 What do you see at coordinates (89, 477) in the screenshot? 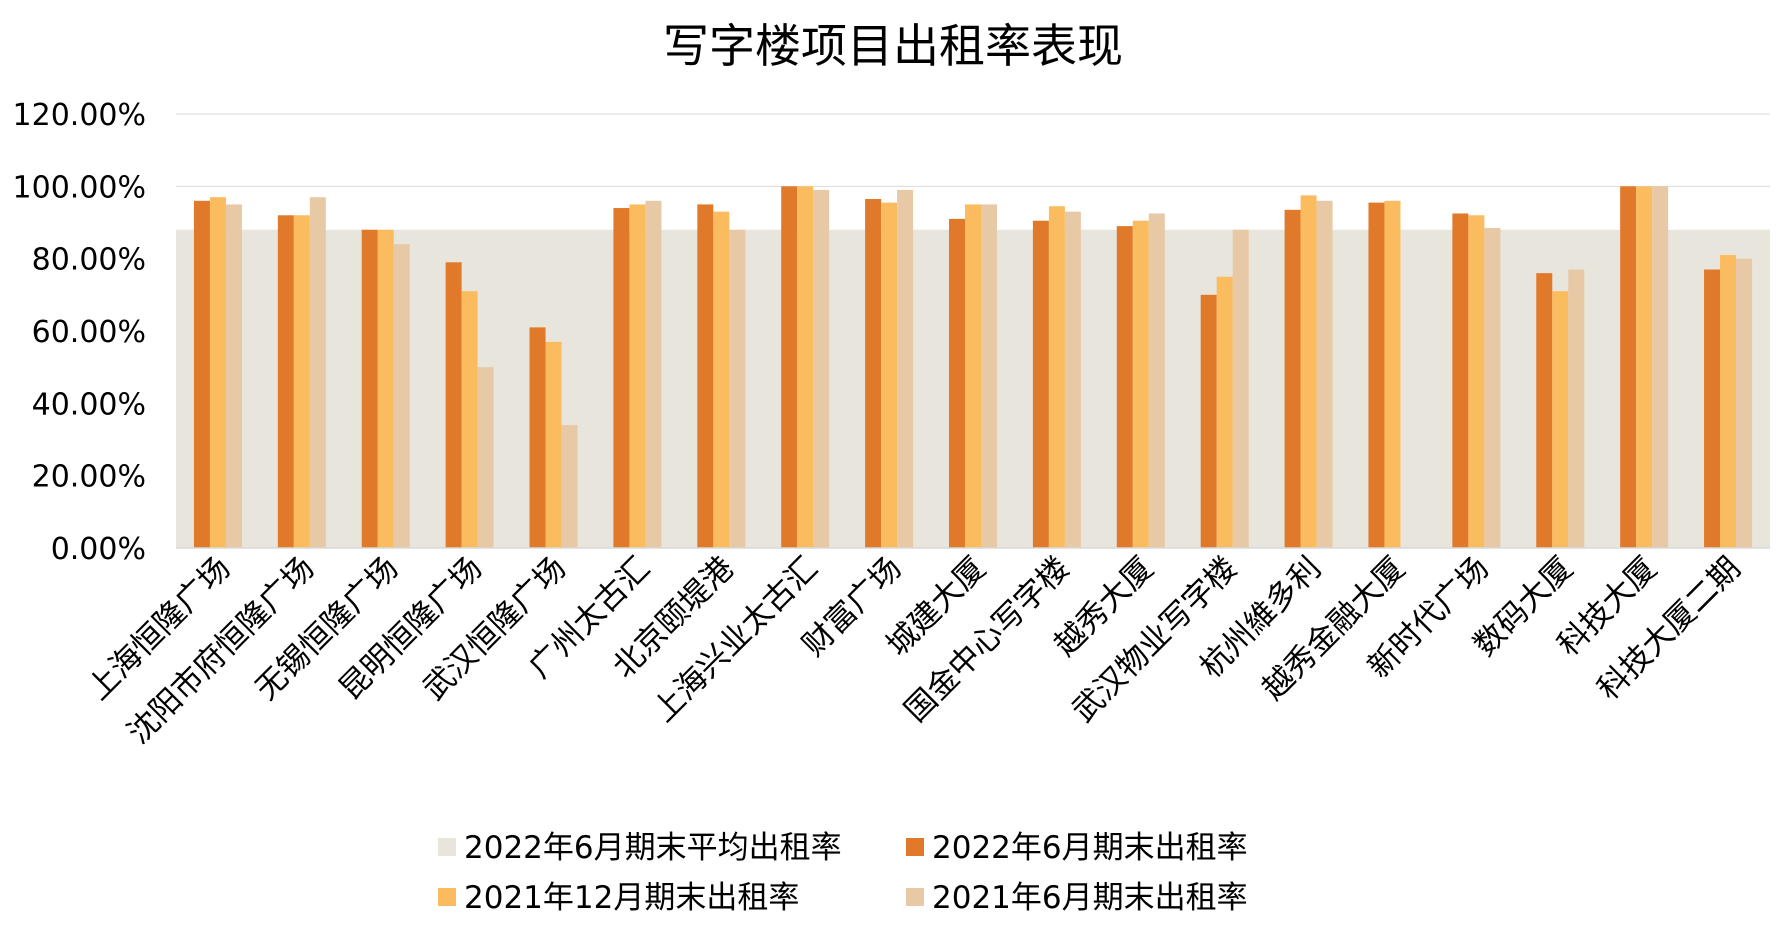
I see `y-tick-label: 20.00%` at bounding box center [89, 477].